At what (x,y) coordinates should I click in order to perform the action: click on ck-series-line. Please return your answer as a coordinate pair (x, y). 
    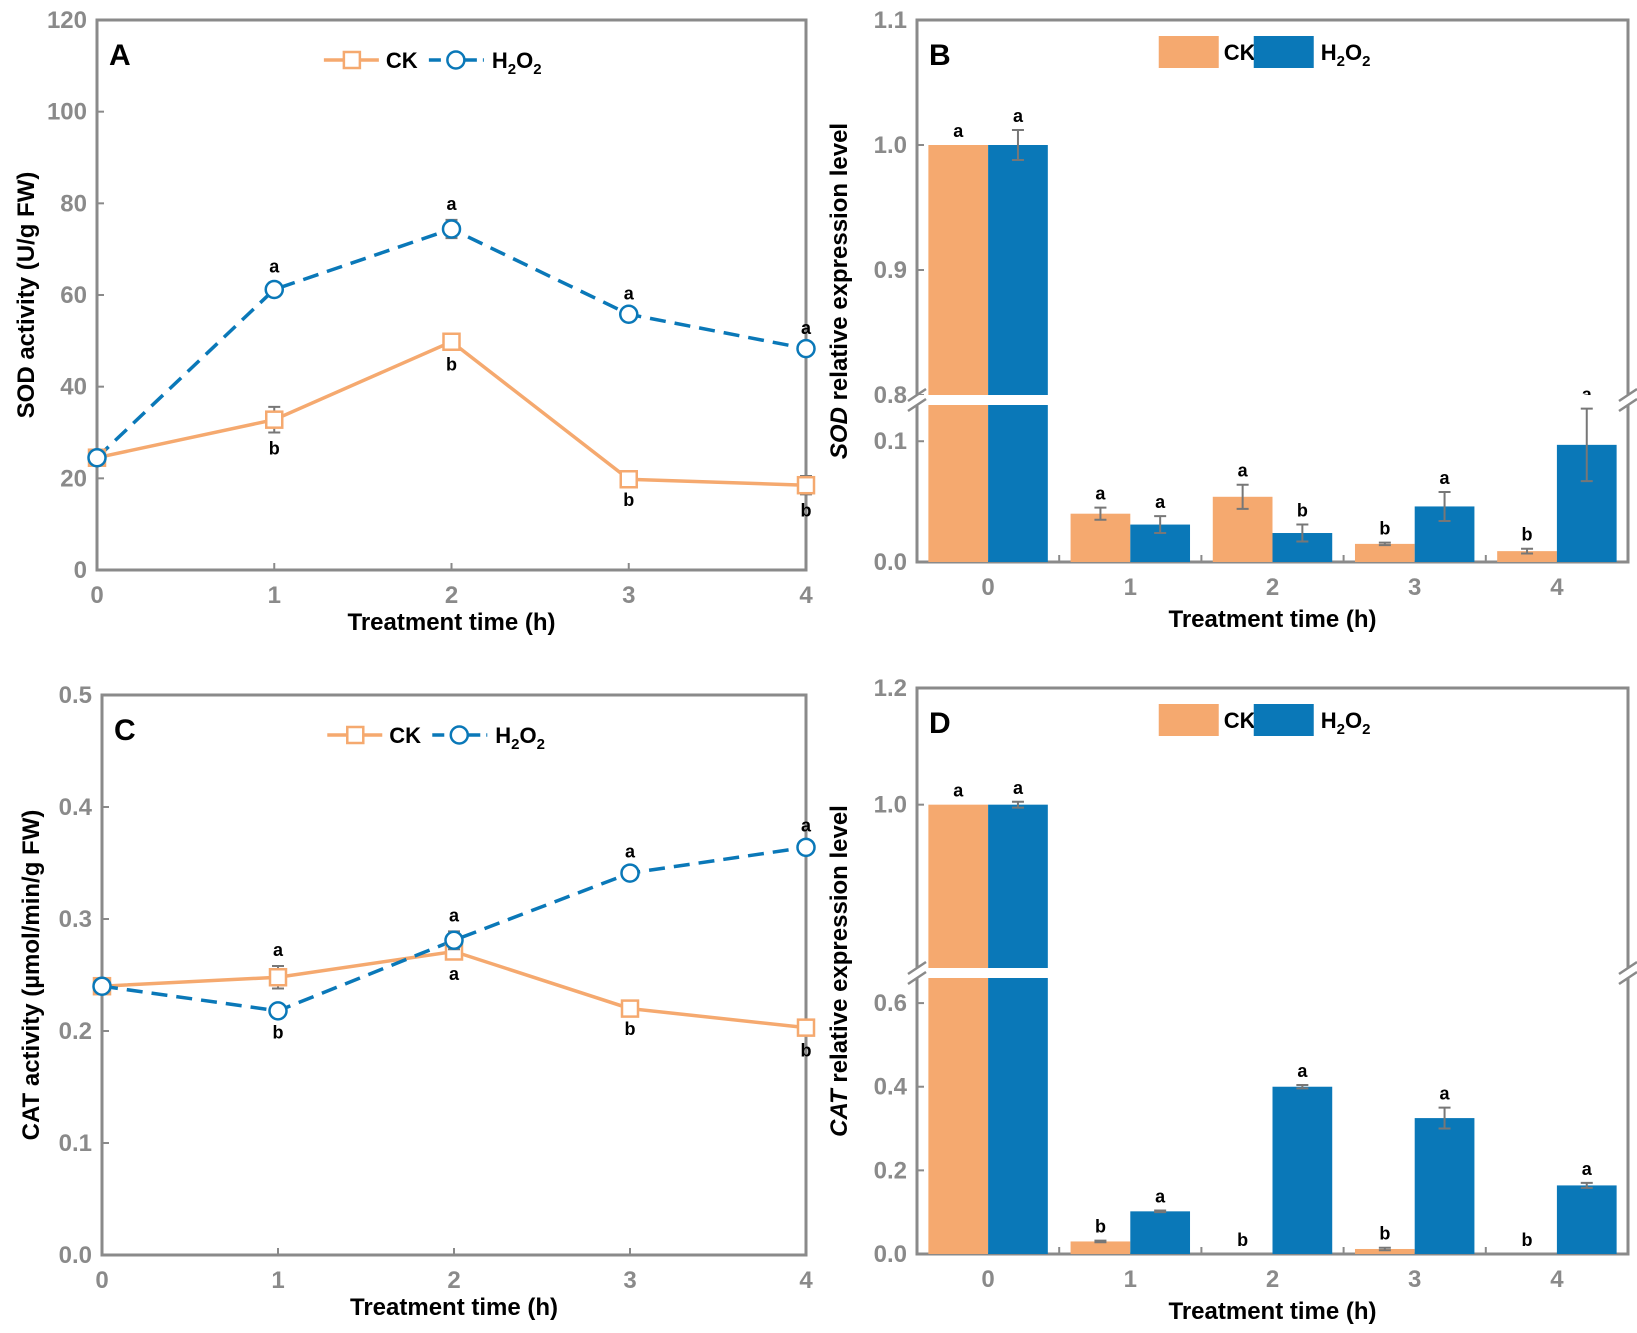
    Looking at the image, I should click on (454, 989).